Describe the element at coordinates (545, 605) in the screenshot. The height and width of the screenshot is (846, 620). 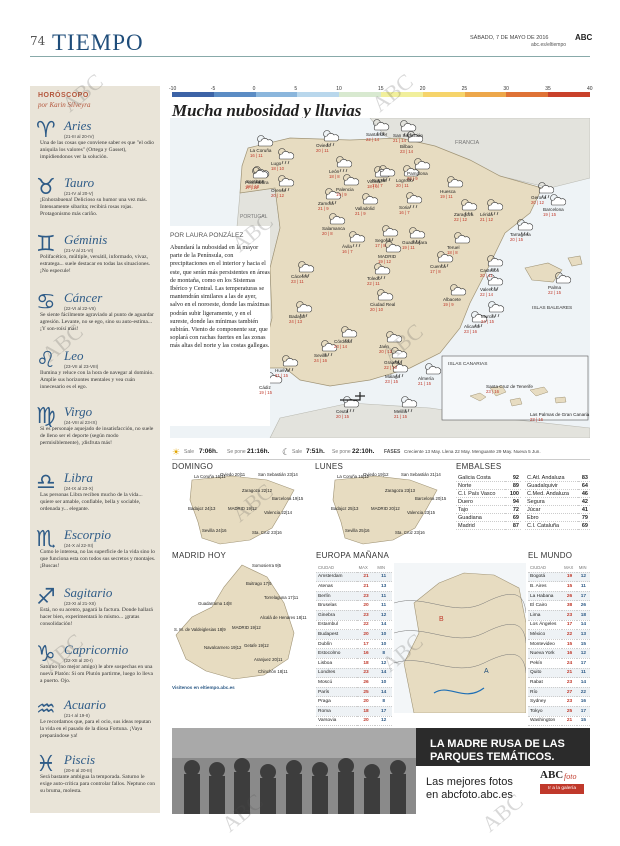
I see `city-cell: El Cairo` at that location.